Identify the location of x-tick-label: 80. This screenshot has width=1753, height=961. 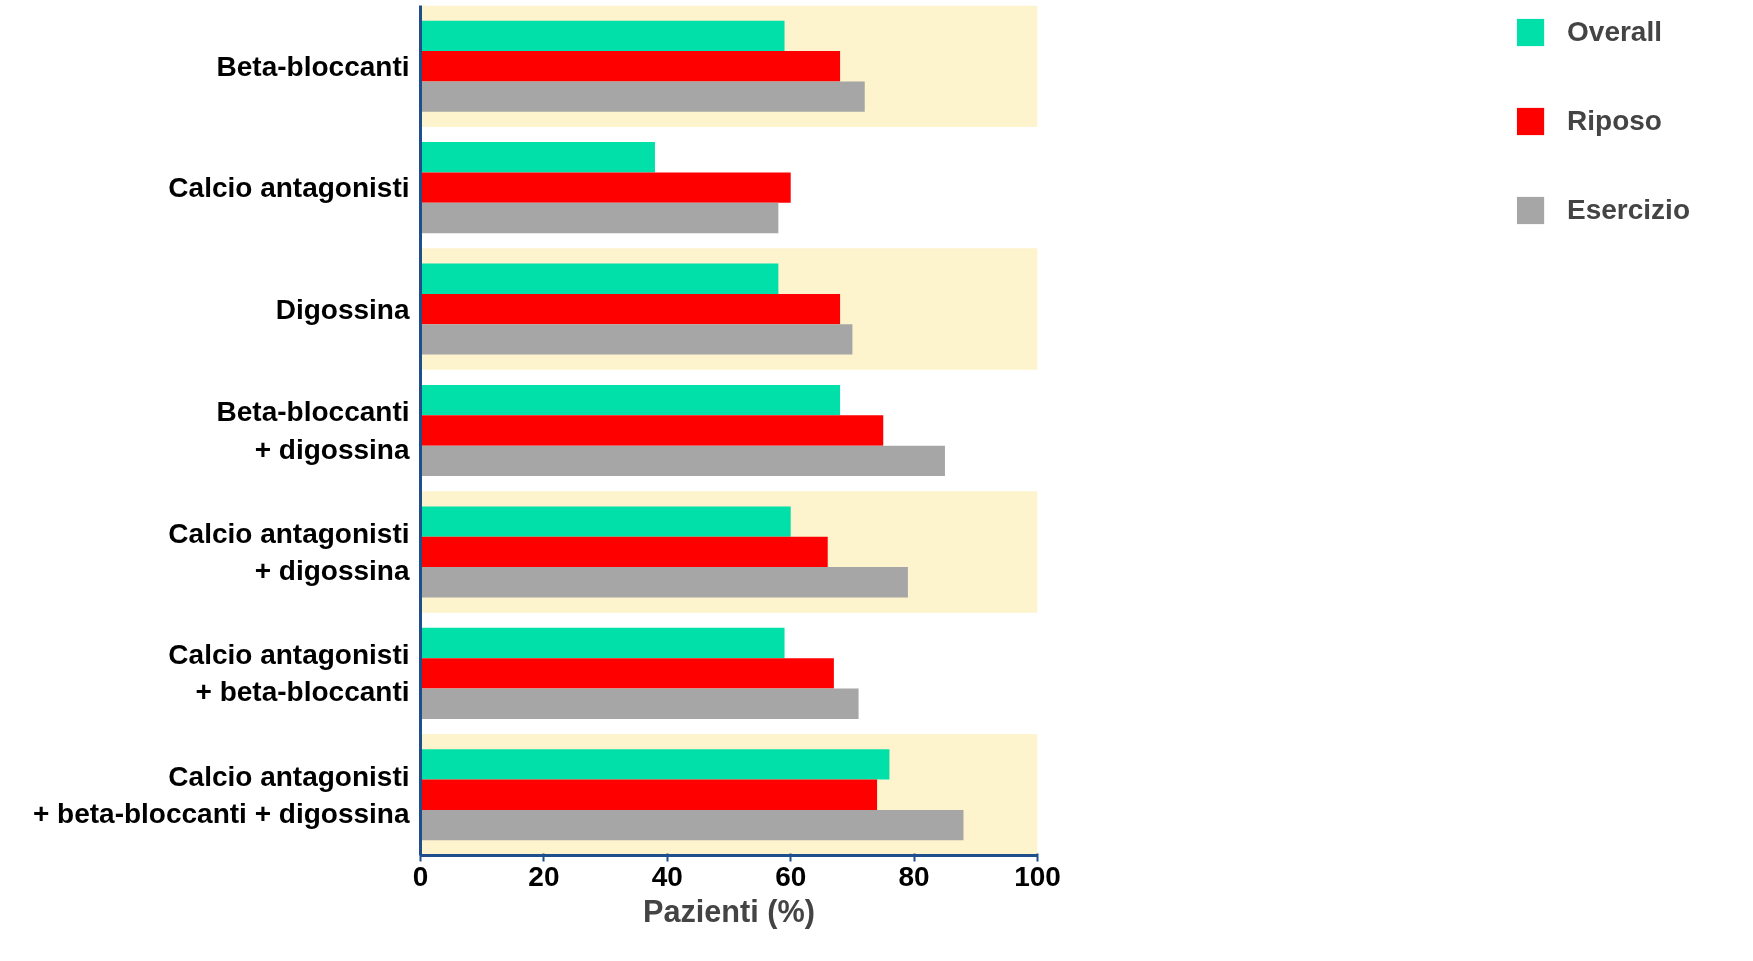
(914, 876).